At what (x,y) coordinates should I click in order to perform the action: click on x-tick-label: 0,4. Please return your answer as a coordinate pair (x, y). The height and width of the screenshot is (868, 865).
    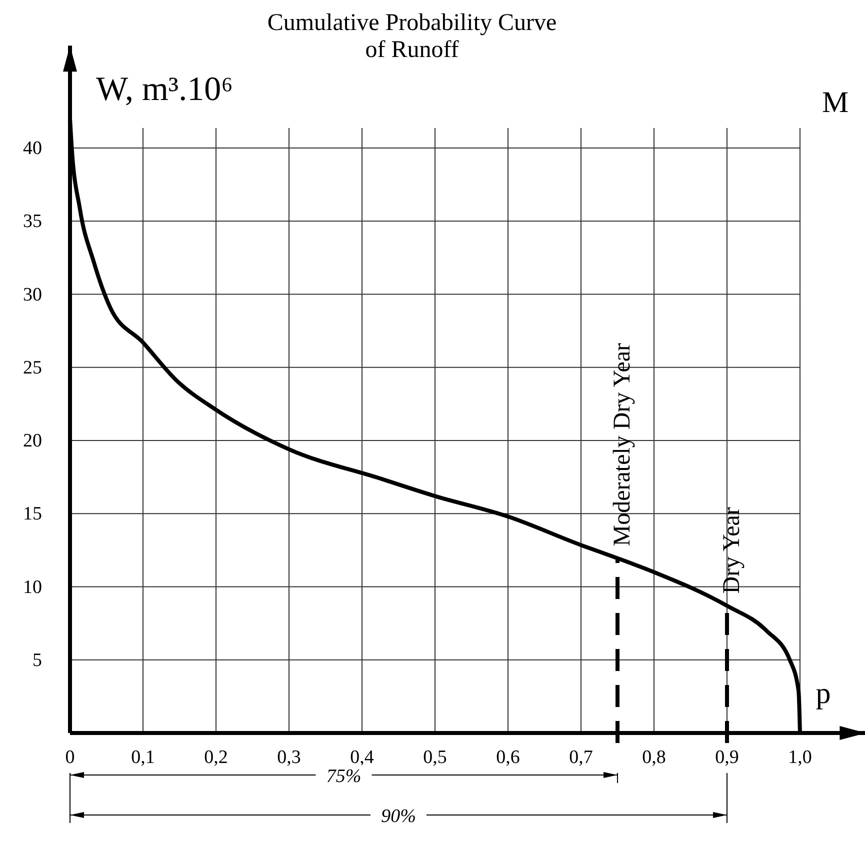
    Looking at the image, I should click on (362, 757).